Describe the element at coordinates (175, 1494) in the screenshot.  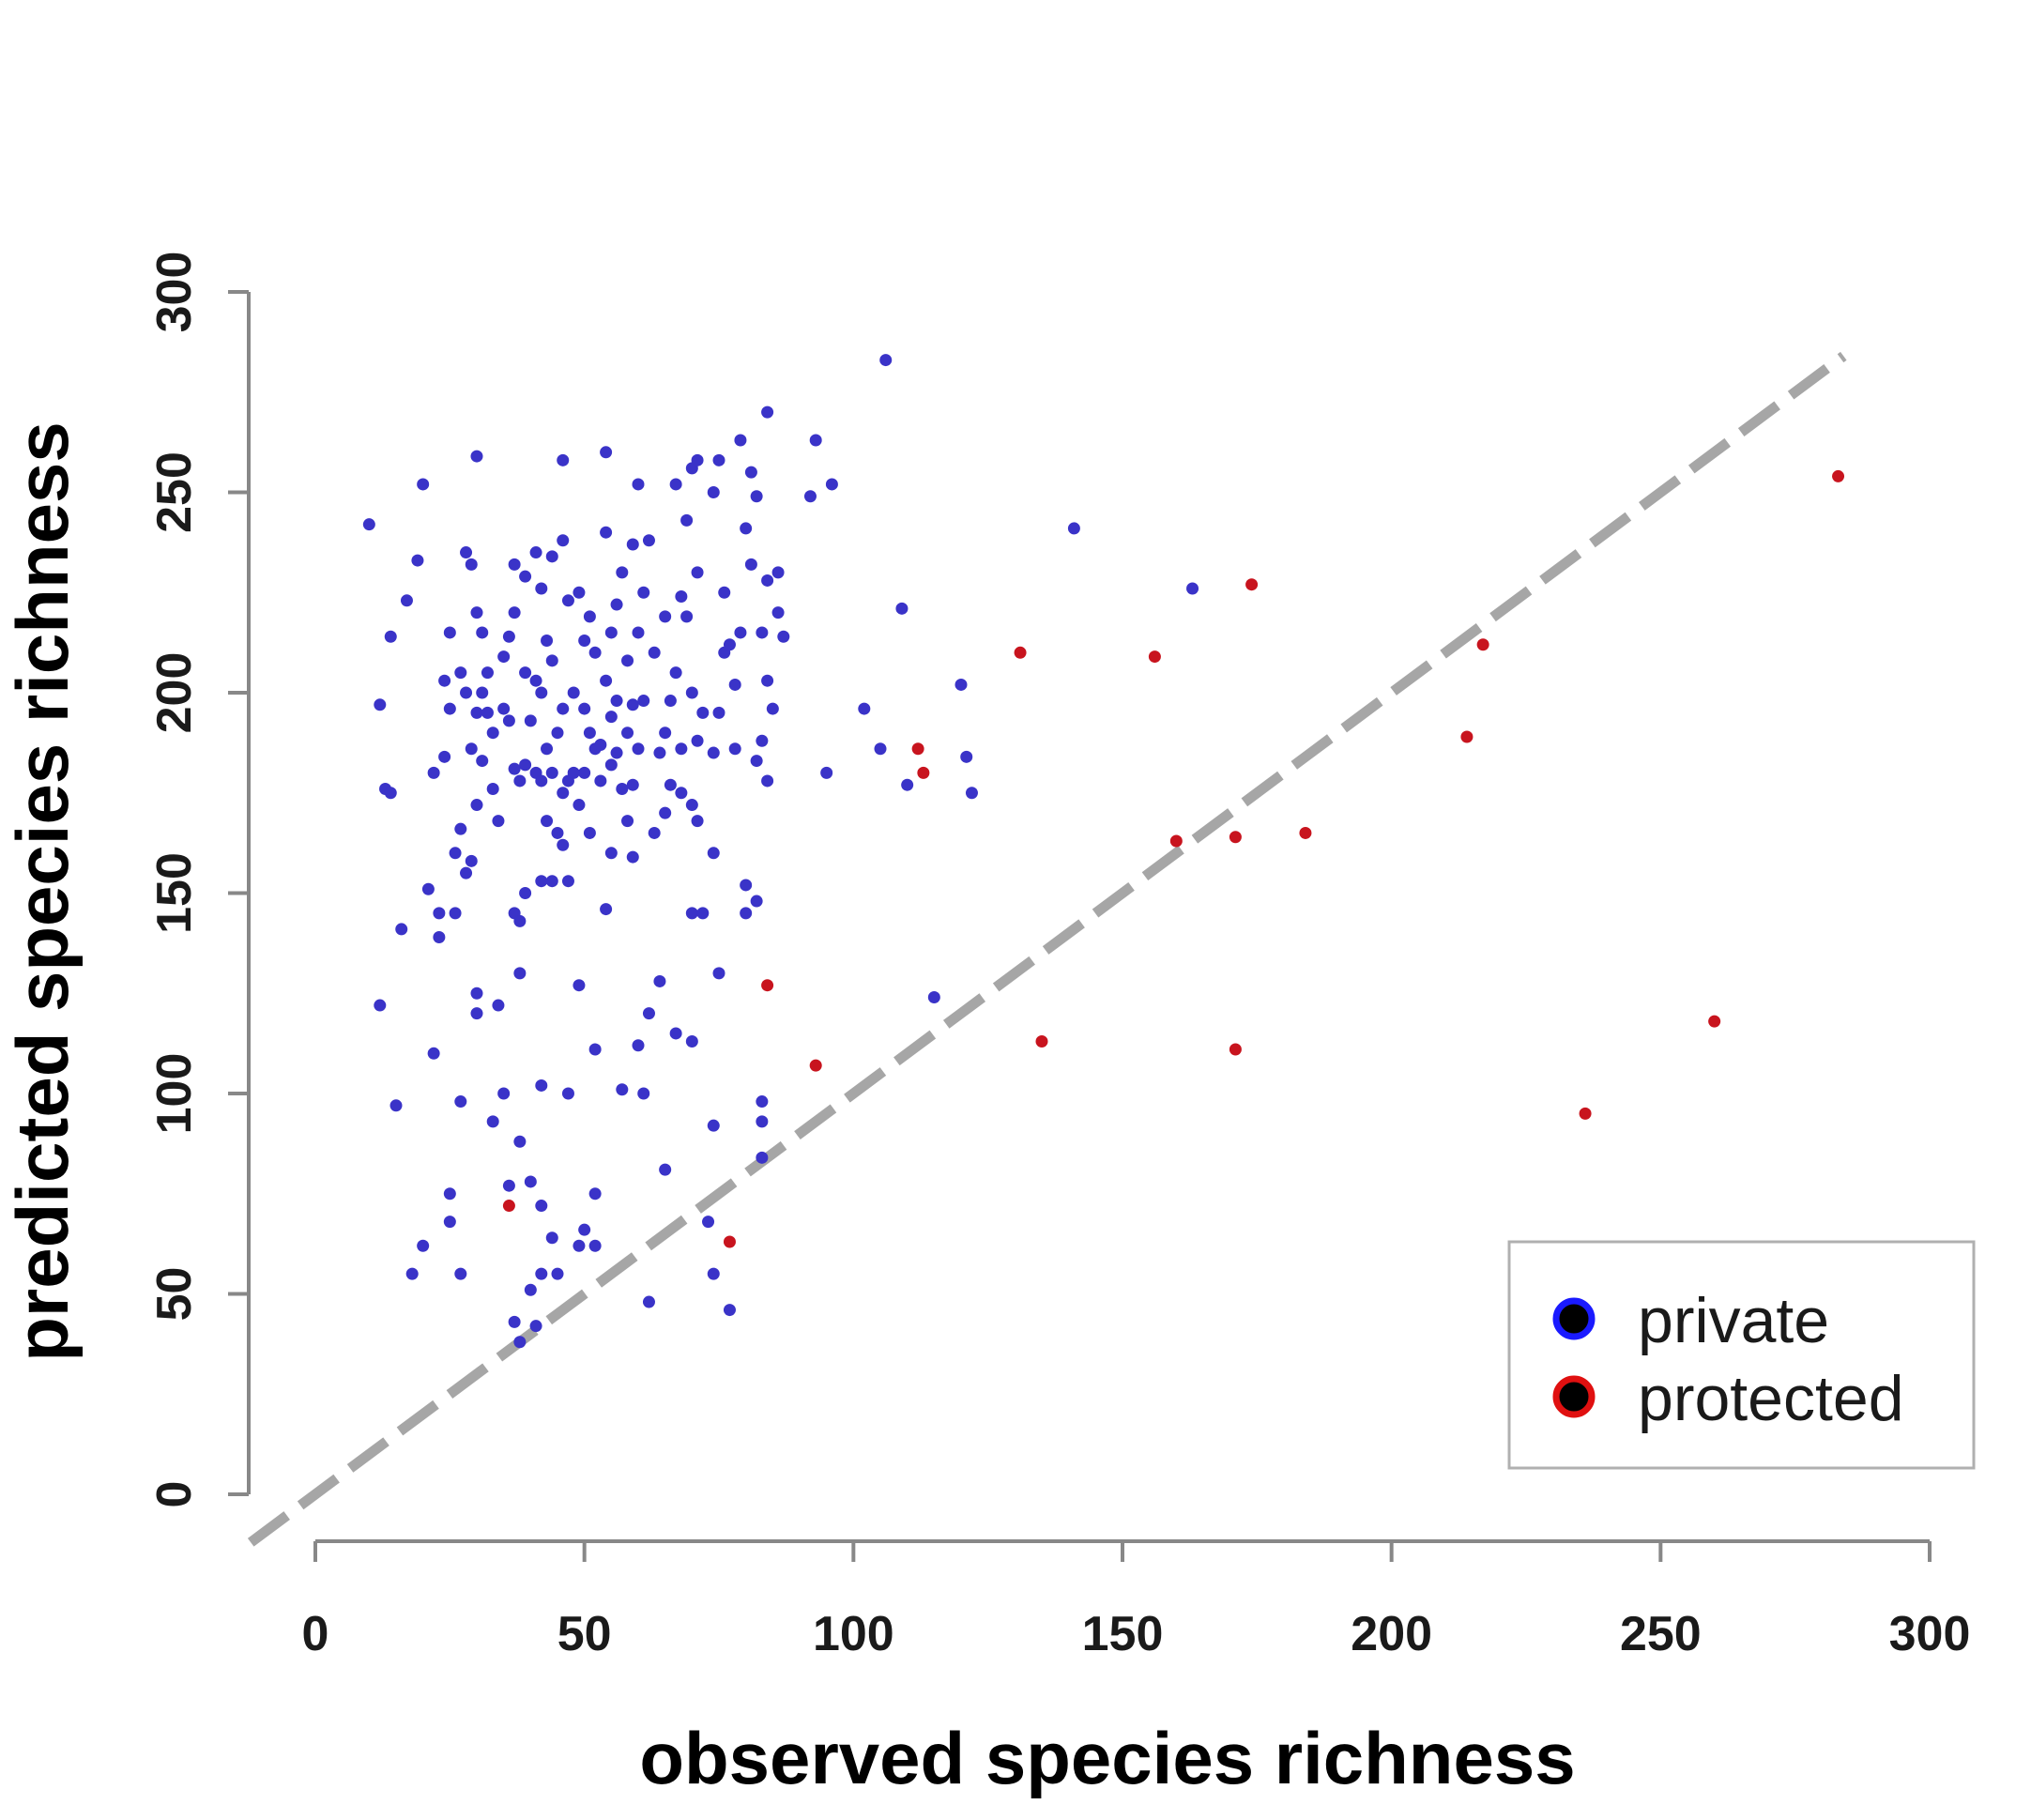
I see `y-tick-label: 0` at that location.